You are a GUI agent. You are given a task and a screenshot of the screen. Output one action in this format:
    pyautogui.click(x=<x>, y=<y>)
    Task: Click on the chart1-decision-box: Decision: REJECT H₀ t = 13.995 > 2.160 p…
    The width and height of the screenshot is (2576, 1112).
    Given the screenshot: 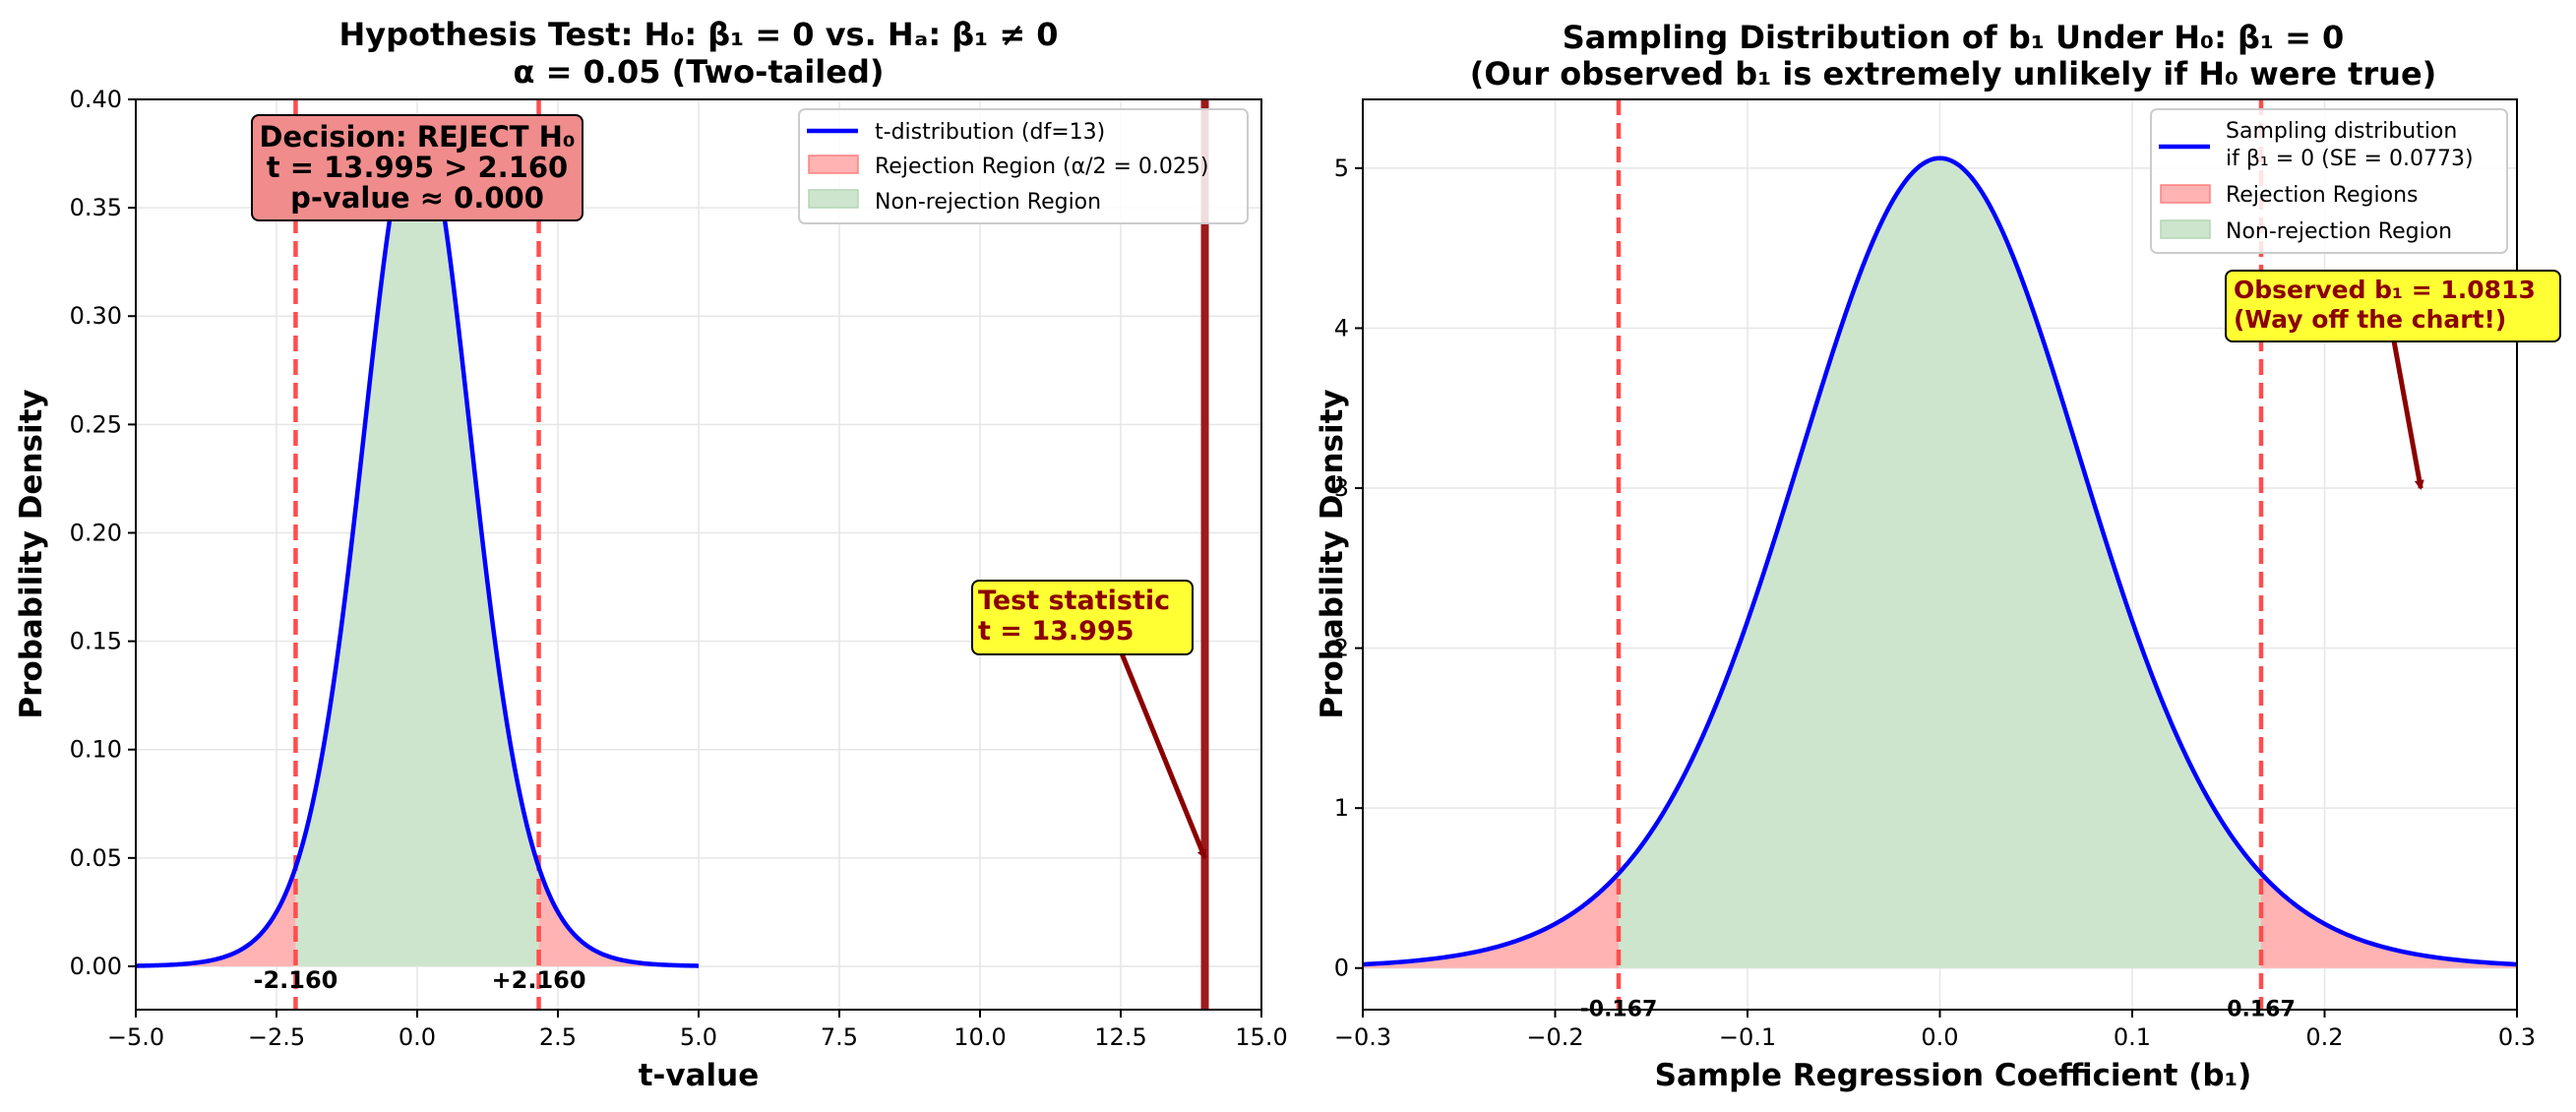 What is the action you would take?
    pyautogui.click(x=417, y=167)
    